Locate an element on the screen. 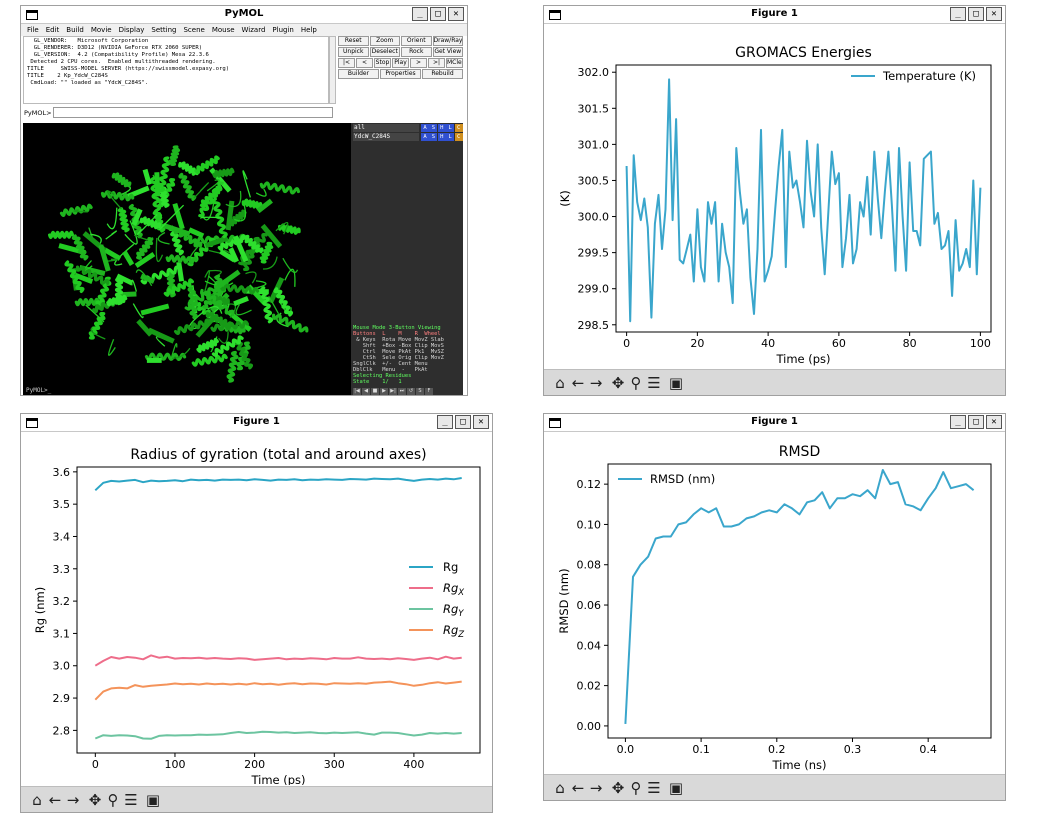  menu-movie: Movie is located at coordinates (101, 30).